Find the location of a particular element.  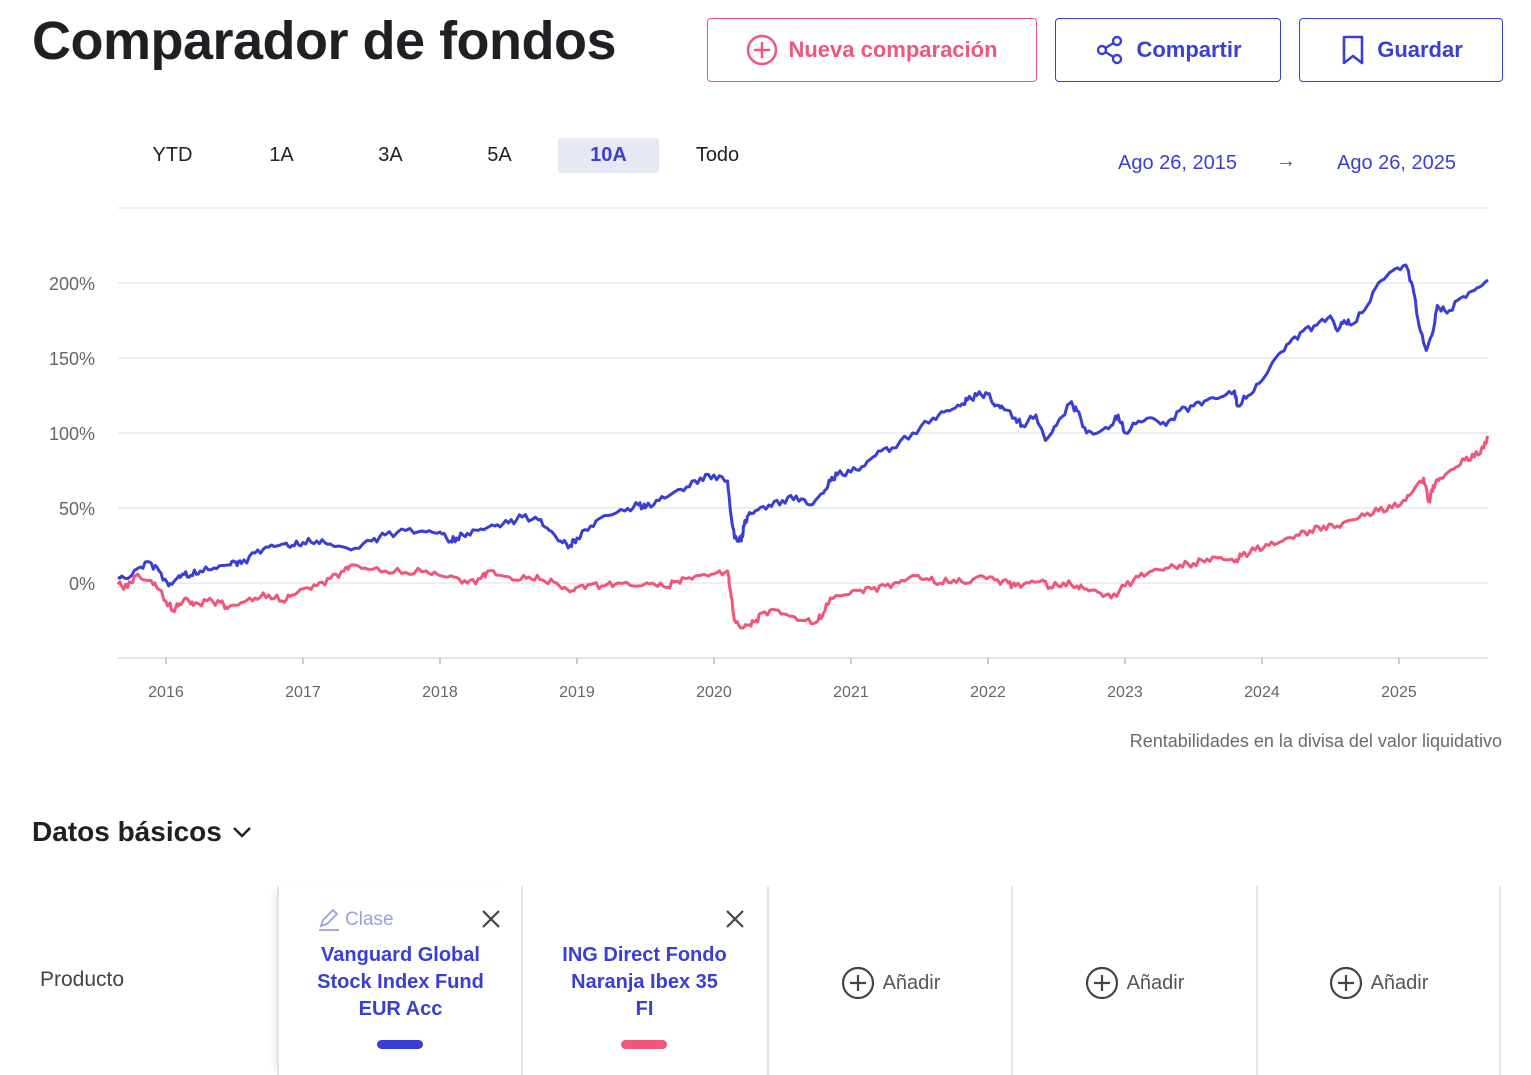

x-tick-label: 2025 is located at coordinates (1399, 692).